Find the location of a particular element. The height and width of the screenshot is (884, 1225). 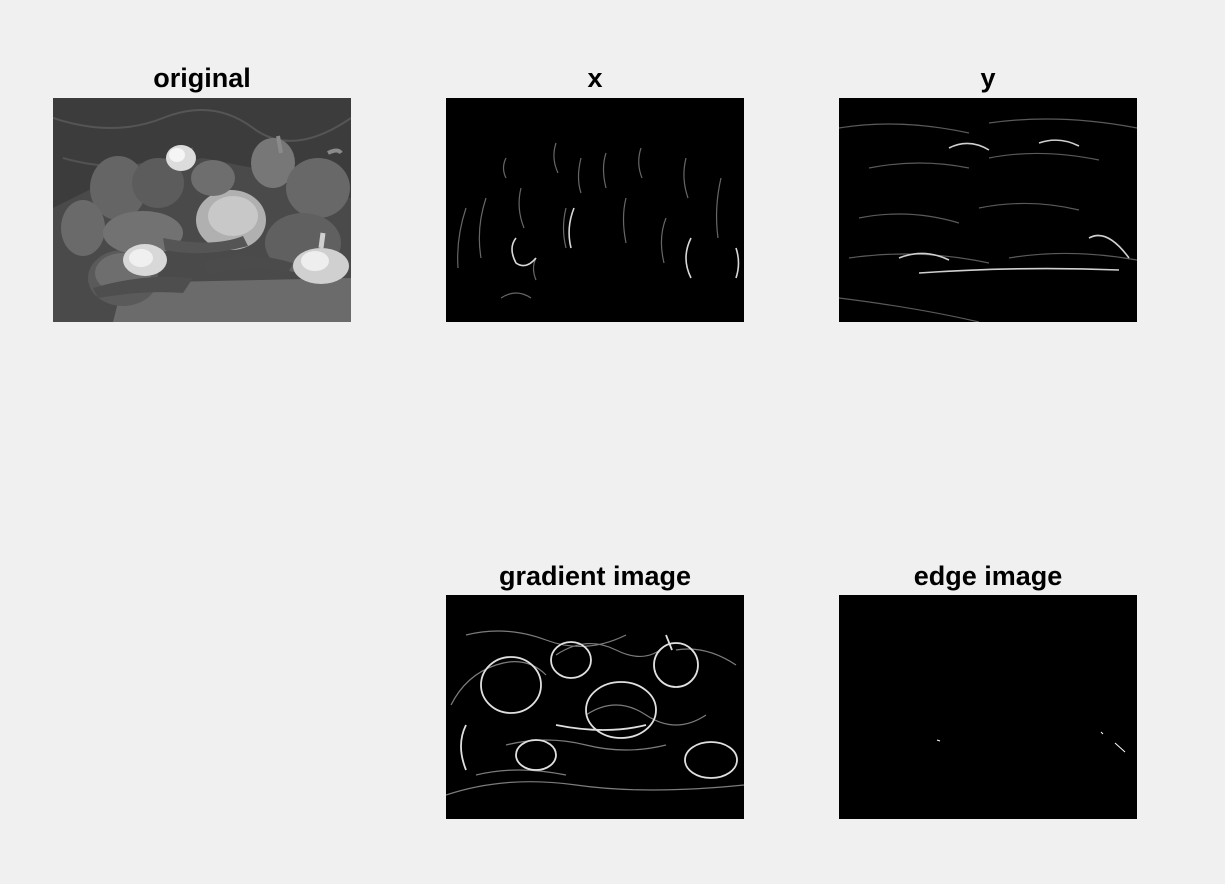

gradient-image is located at coordinates (595, 707).